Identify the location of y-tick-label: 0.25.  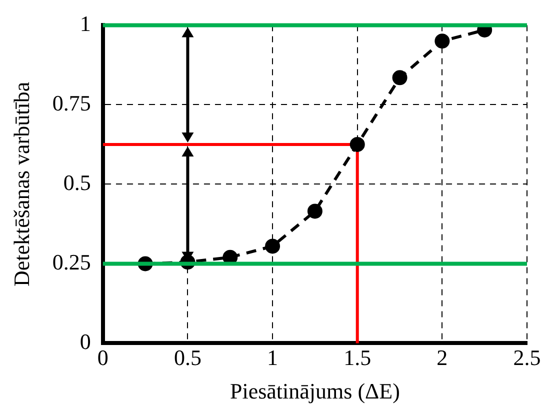
(71, 261).